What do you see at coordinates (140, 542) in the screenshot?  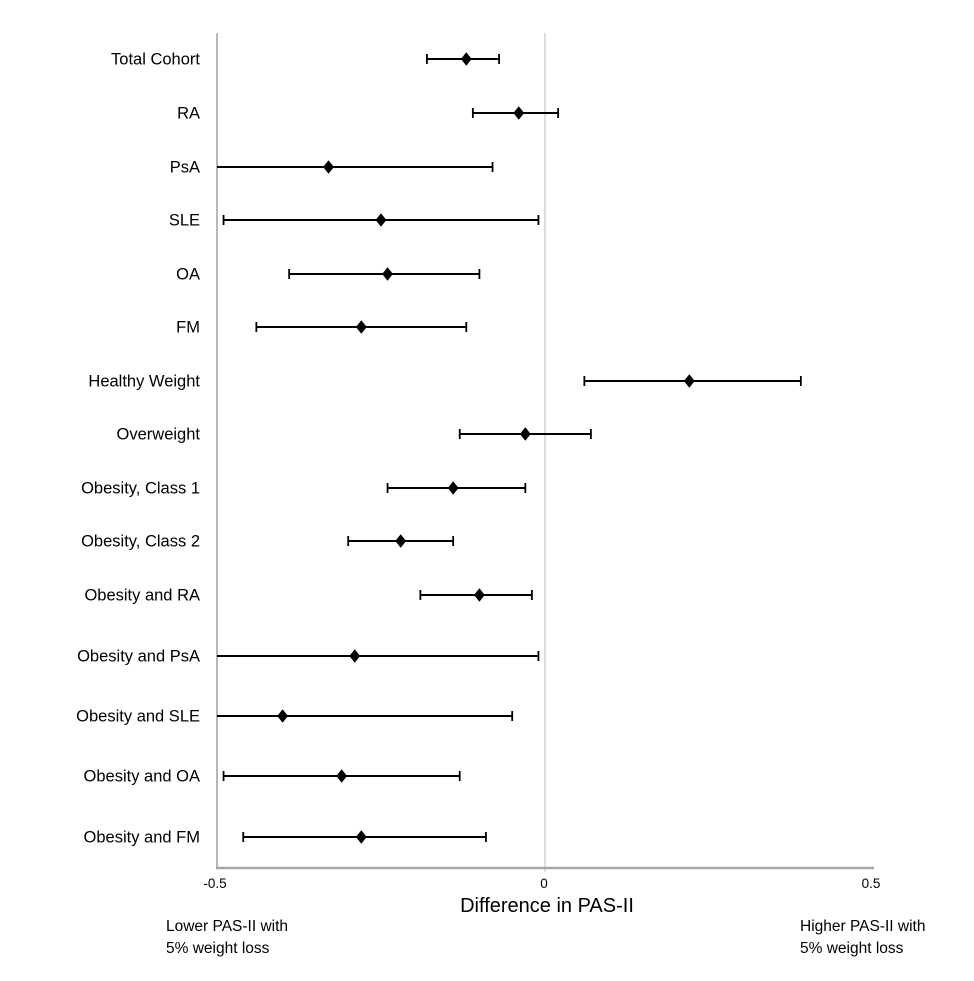 I see `row-label-obesity-class-2: Obesity, Class 2` at bounding box center [140, 542].